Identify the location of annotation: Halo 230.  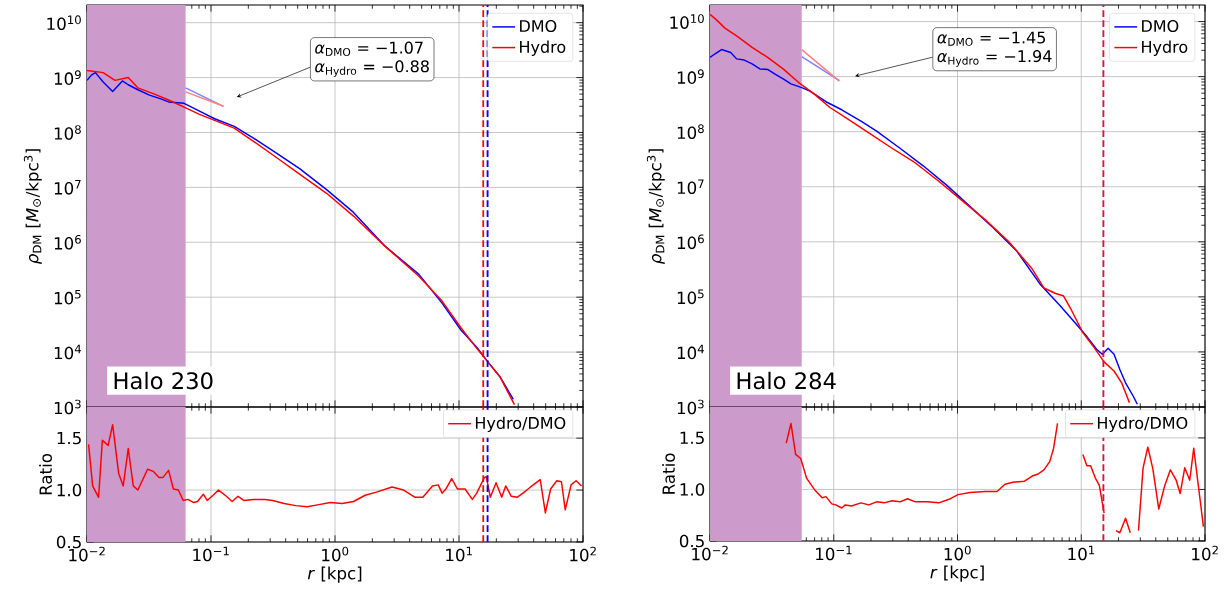
(163, 380).